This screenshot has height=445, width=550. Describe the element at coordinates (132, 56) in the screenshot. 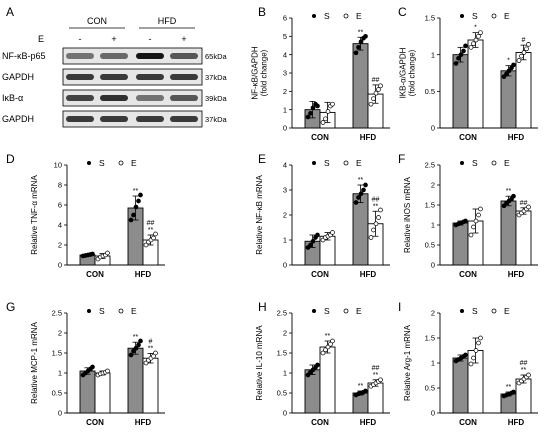

I see `blot-strip` at that location.